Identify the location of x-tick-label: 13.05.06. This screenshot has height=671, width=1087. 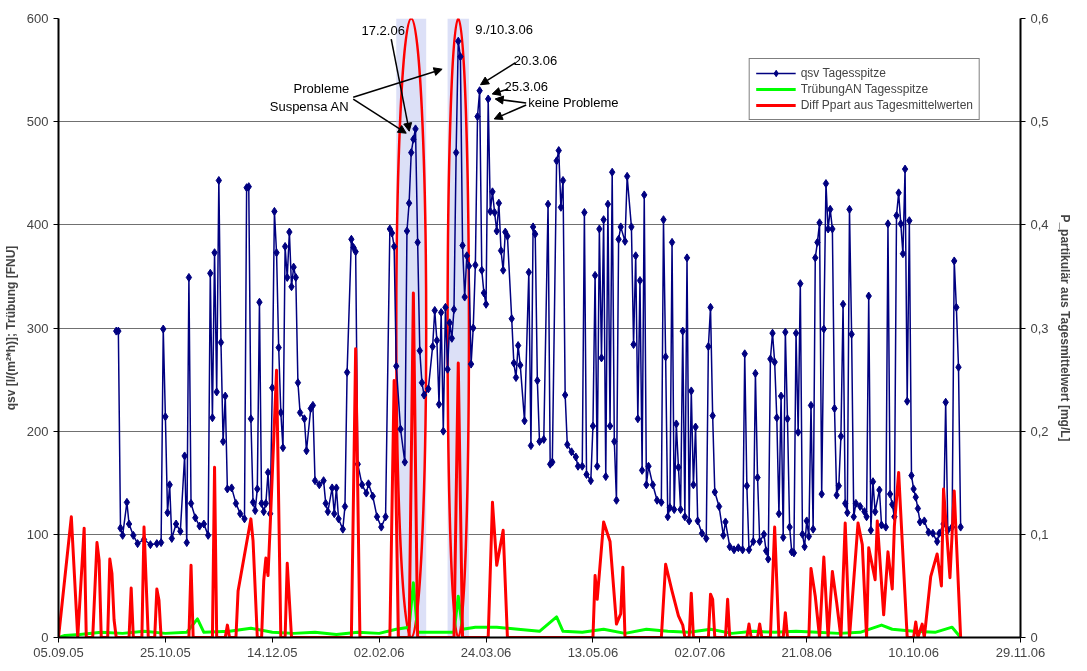
(593, 652).